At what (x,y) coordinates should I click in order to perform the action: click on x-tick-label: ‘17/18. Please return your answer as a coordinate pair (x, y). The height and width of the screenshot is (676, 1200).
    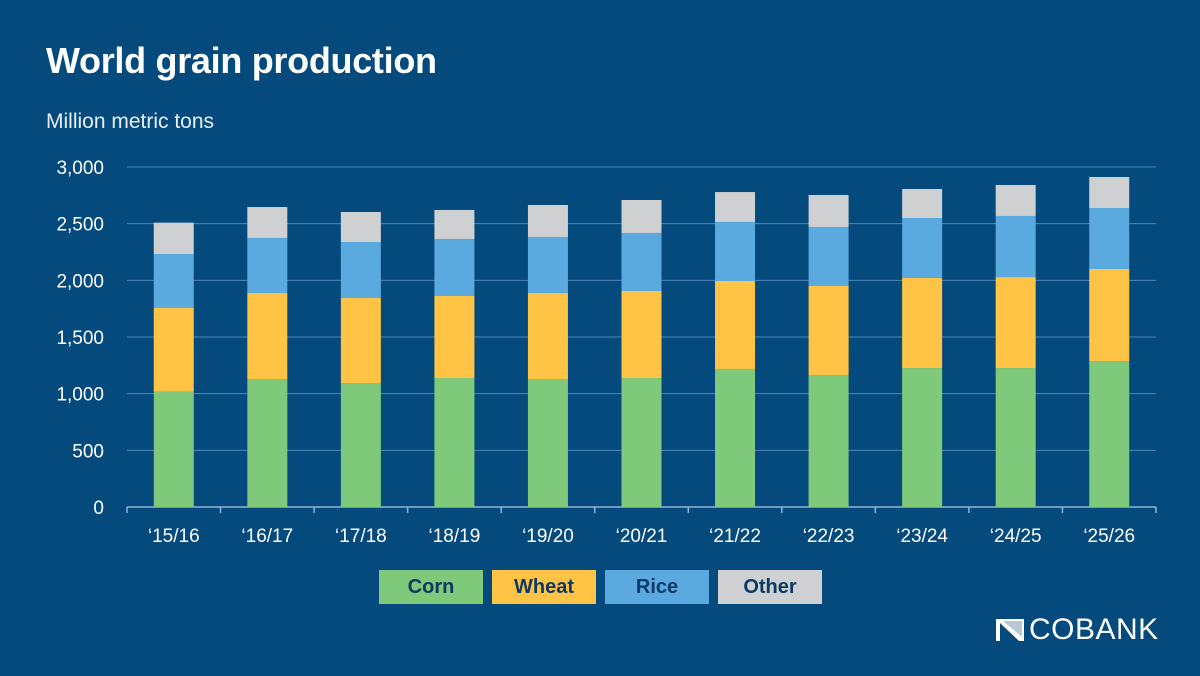
    Looking at the image, I should click on (361, 536).